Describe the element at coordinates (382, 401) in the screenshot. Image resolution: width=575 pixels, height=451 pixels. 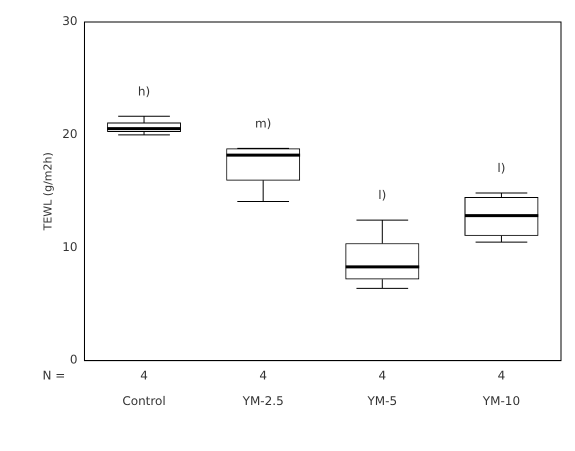
I see `x-tick-label: YM-5` at that location.